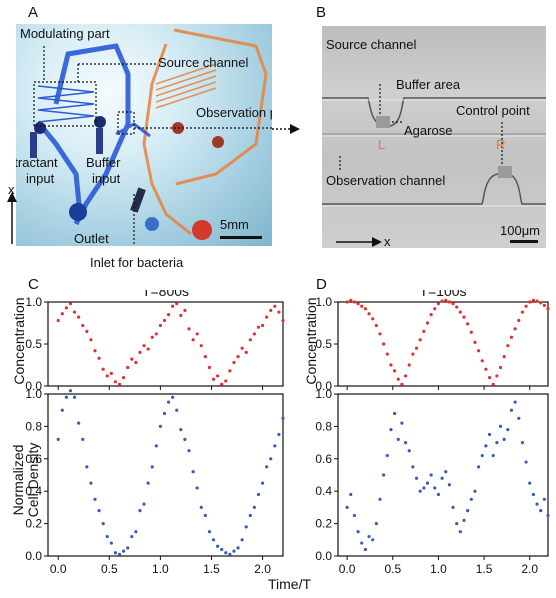 This screenshot has height=598, width=556. What do you see at coordinates (103, 162) in the screenshot?
I see `label-buffer: Buffer` at bounding box center [103, 162].